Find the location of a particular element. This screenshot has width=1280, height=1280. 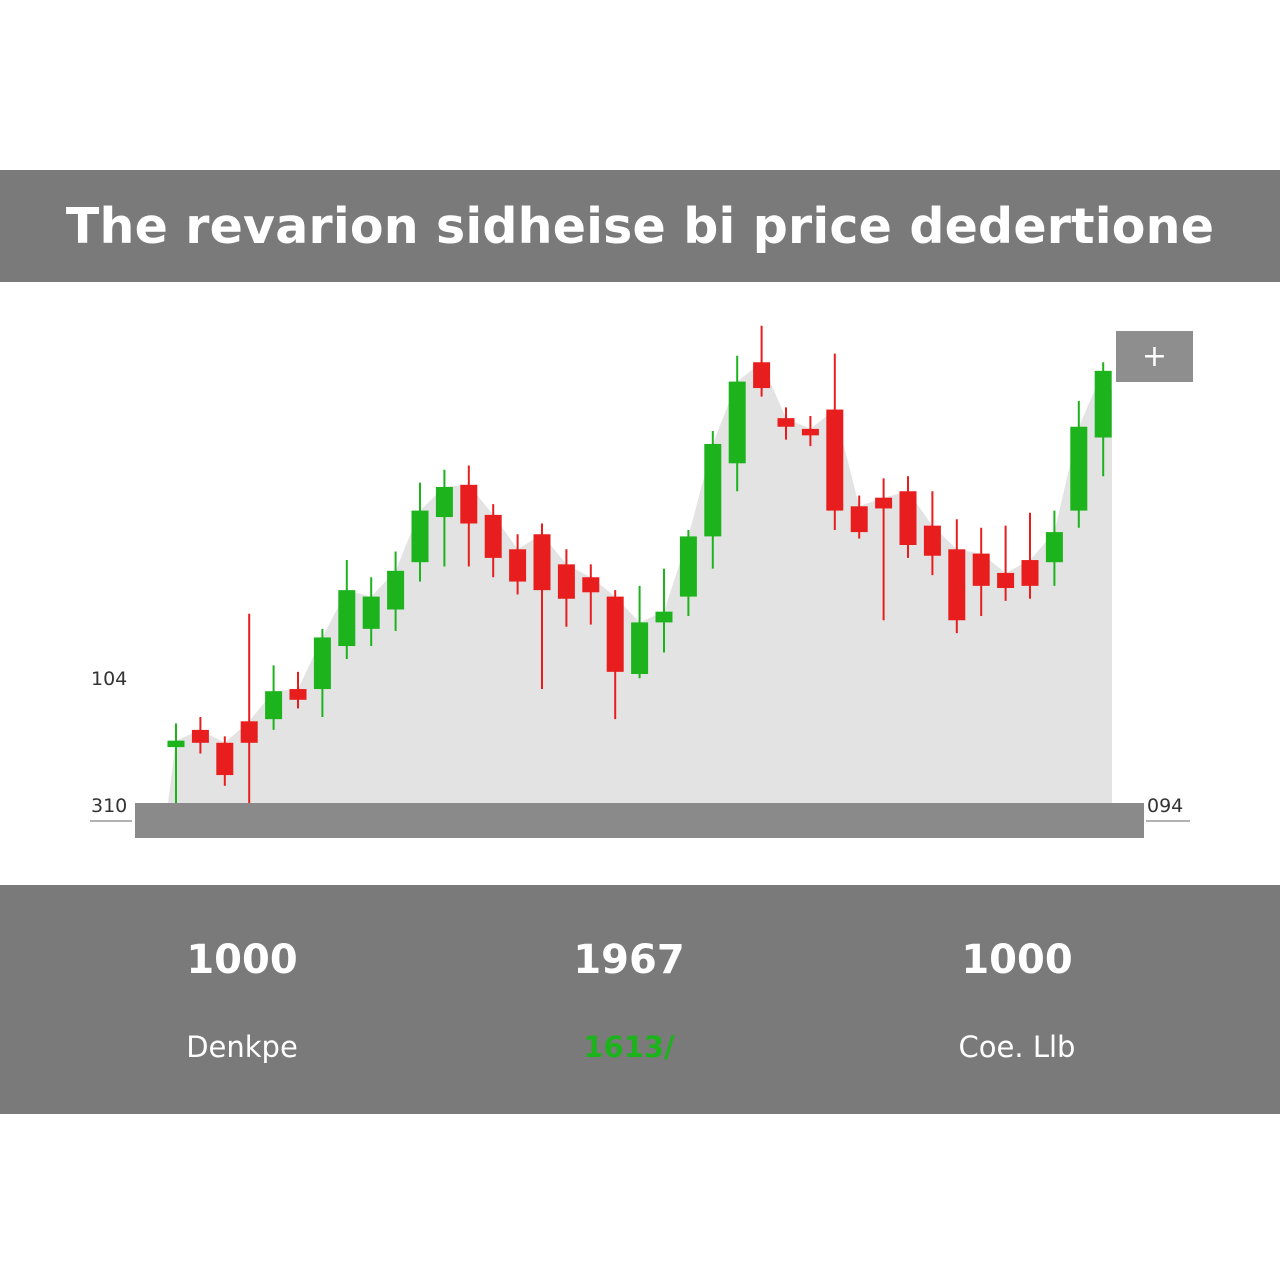

stat-label-left: Denkpe is located at coordinates (242, 1047).